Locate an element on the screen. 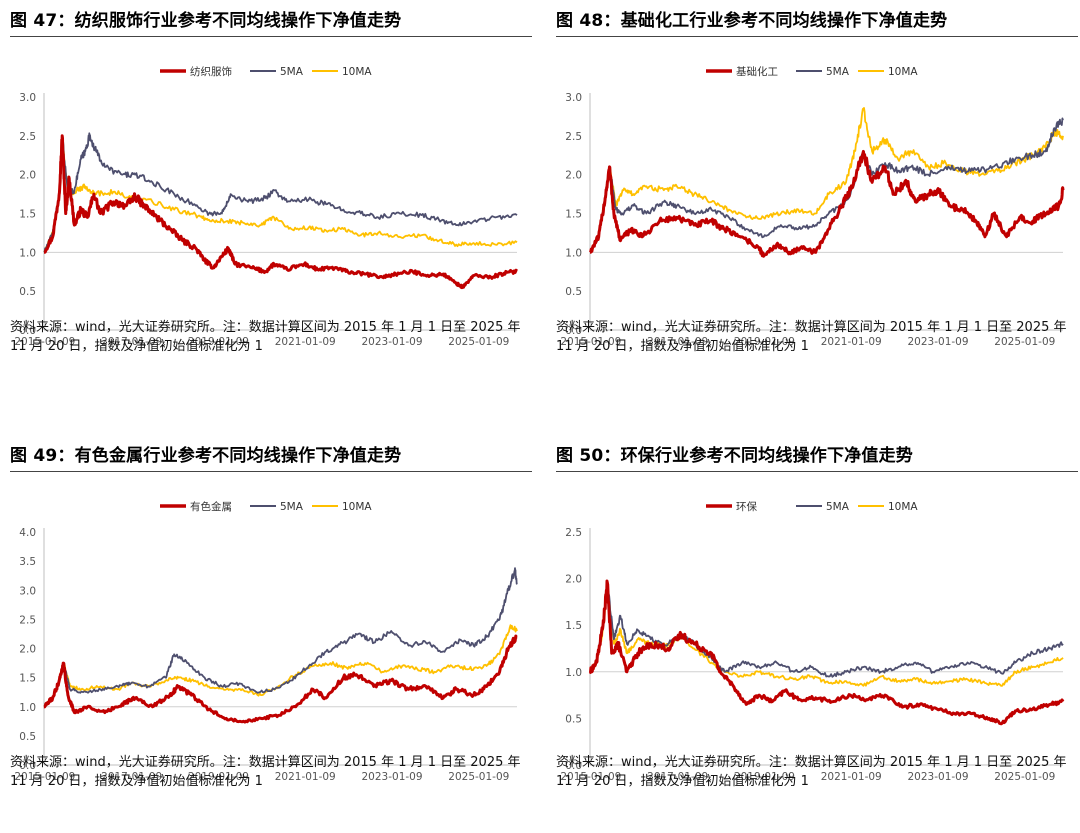  chart-title: 图 50：环保行业参考不同均线操作下净值走势 is located at coordinates (734, 456).